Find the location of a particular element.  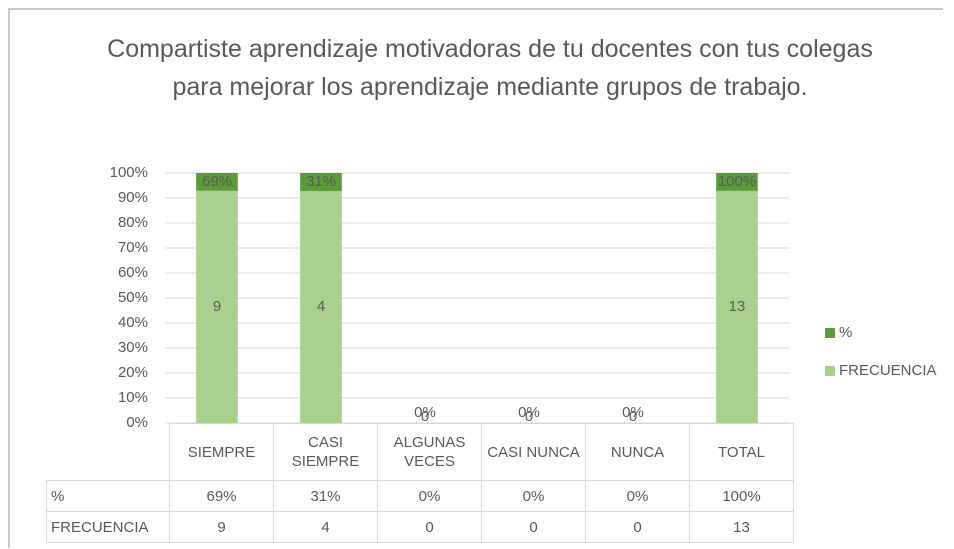

table-cell: 13 is located at coordinates (741, 527).